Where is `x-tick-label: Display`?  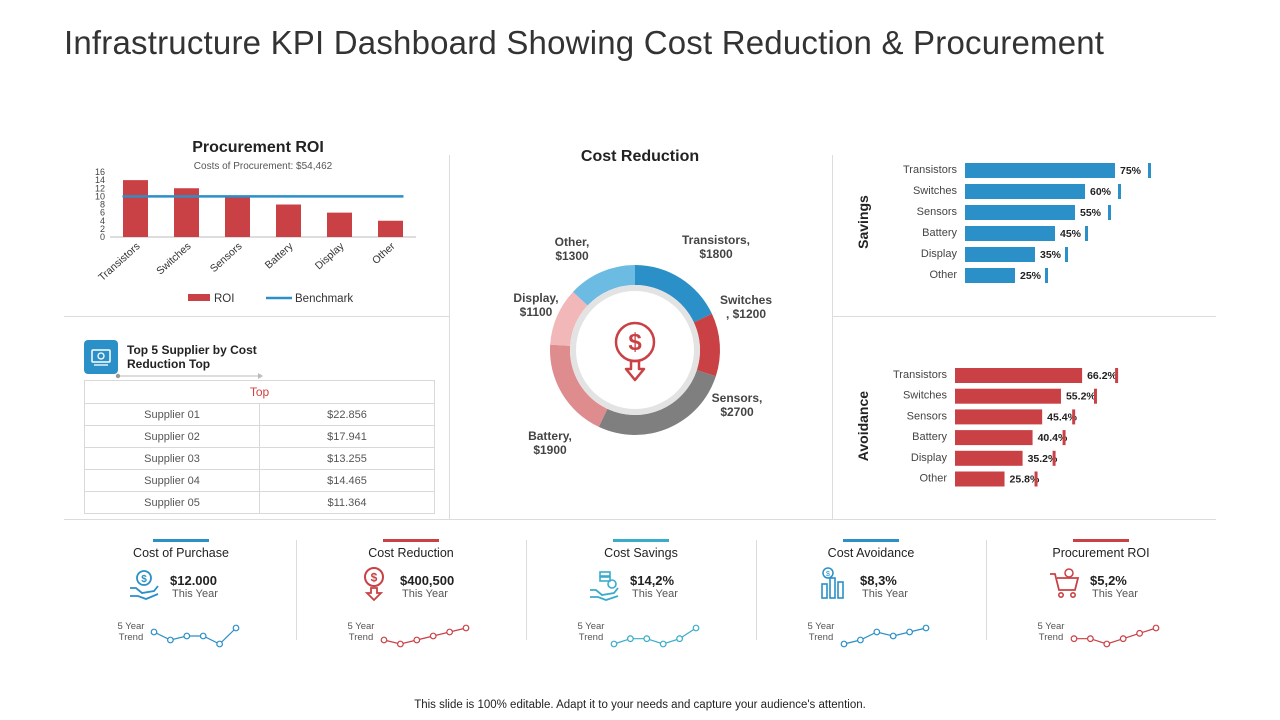
x-tick-label: Display is located at coordinates (330, 256).